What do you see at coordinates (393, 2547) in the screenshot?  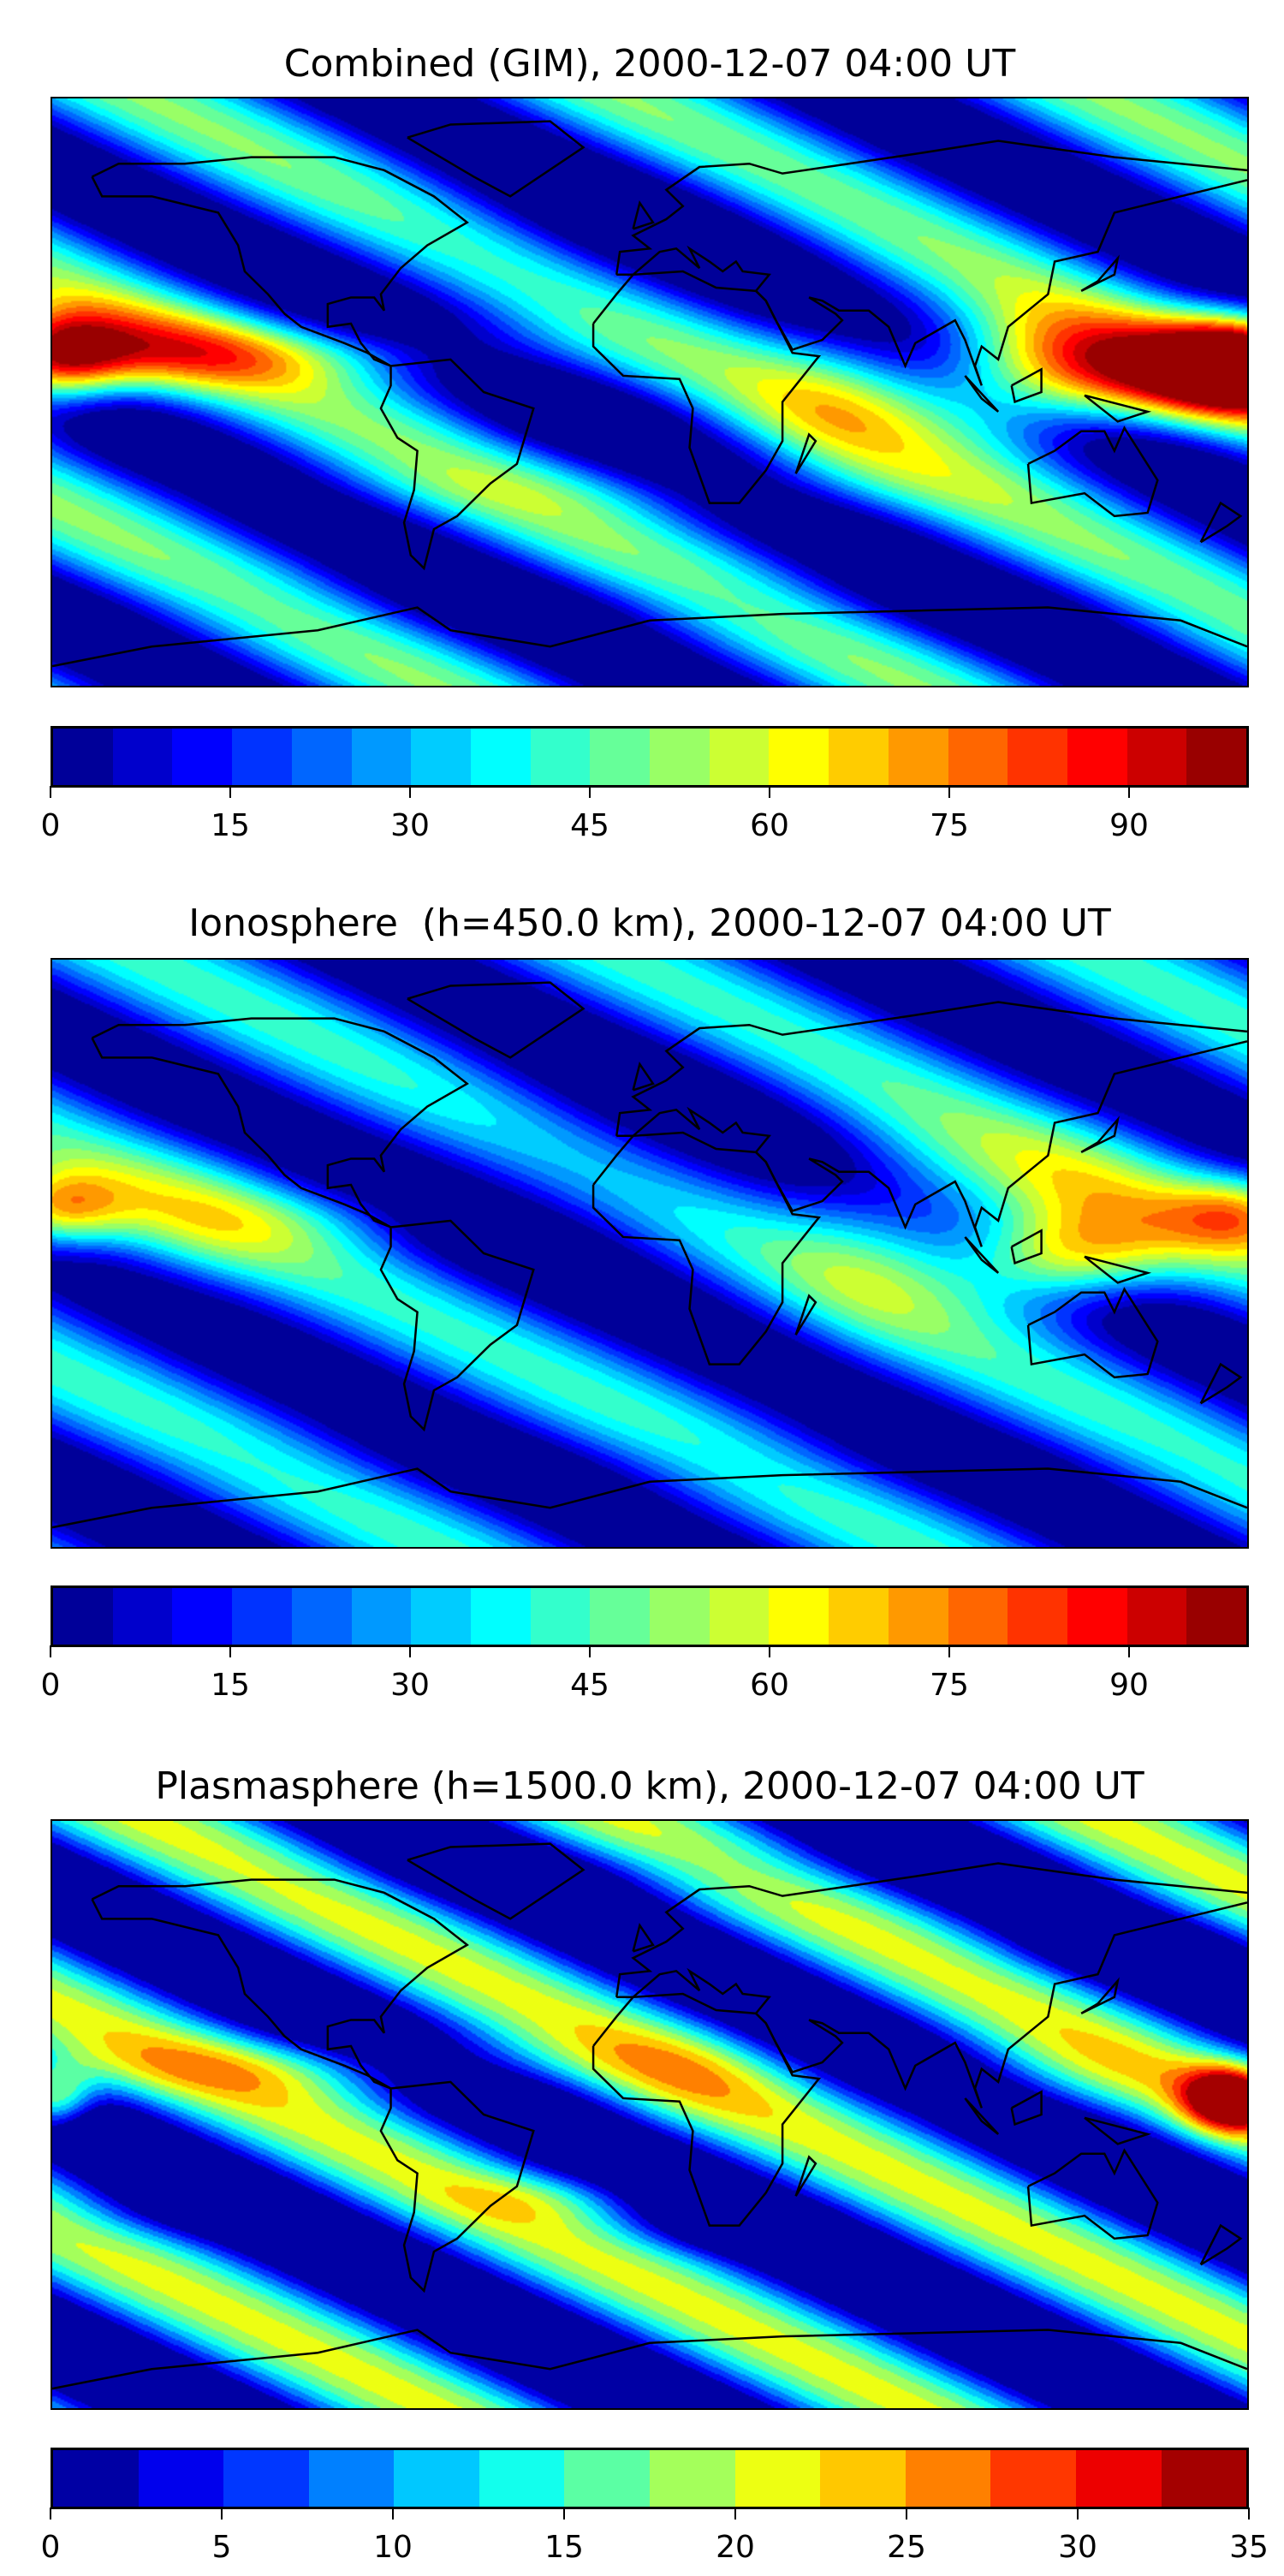 I see `colorbar-tick-label: 10` at bounding box center [393, 2547].